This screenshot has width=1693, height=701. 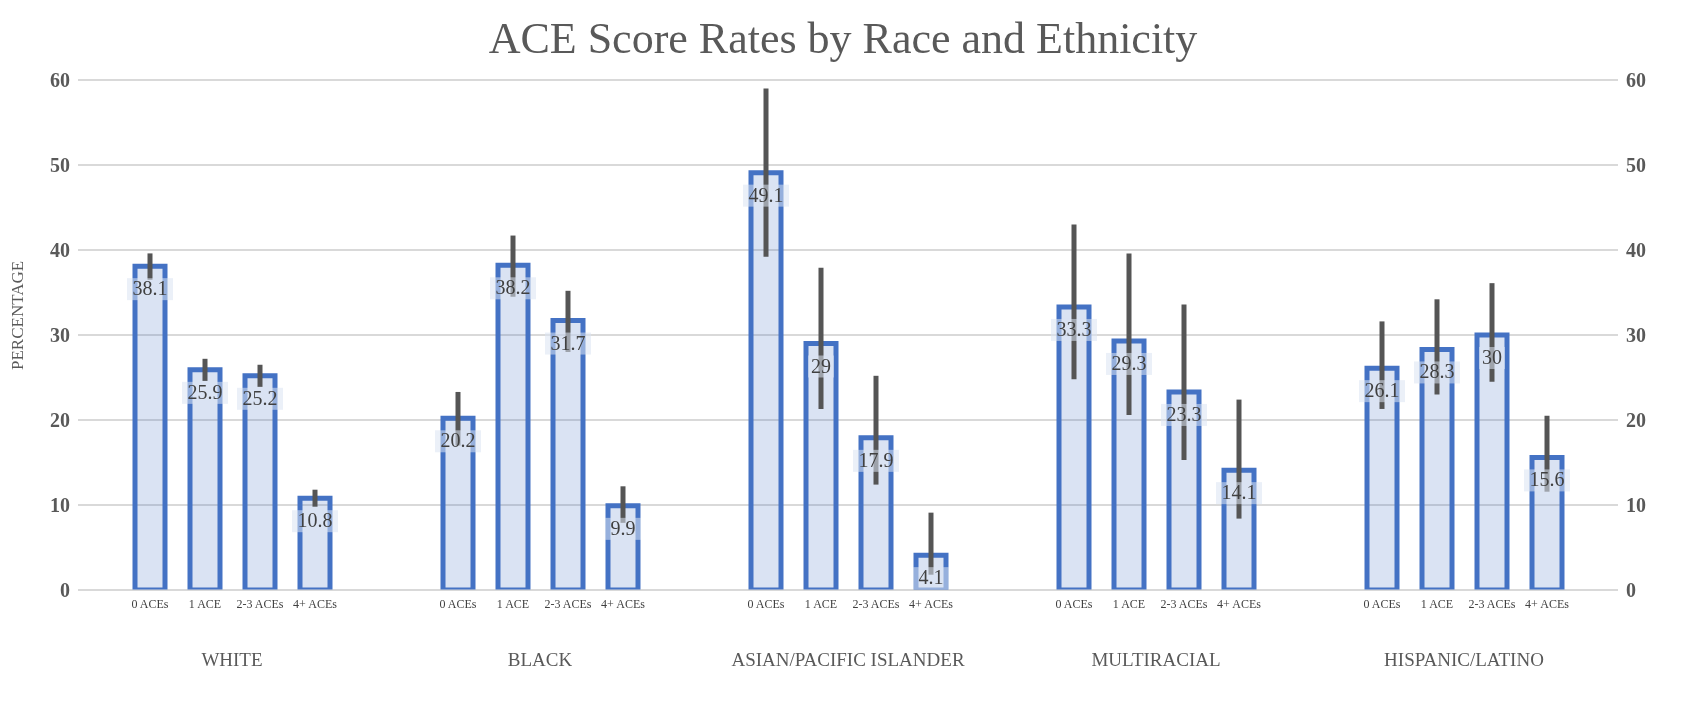 I want to click on x-tick-label: WHITE, so click(x=232, y=660).